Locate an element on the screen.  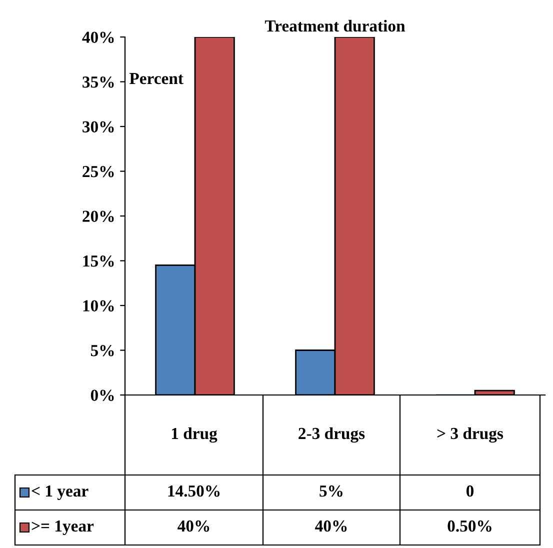
y-tick-label: 25% is located at coordinates (98, 172).